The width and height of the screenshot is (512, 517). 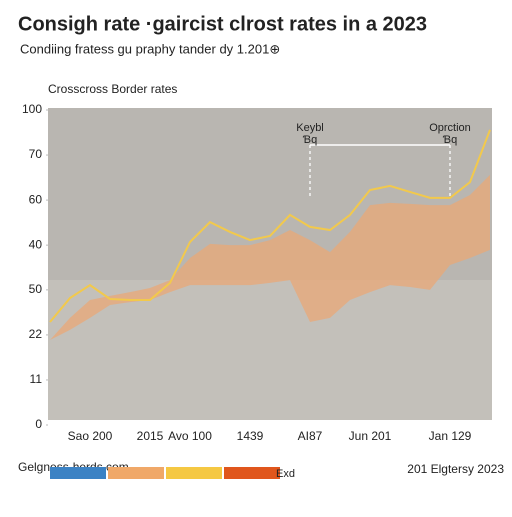 What do you see at coordinates (190, 436) in the screenshot?
I see `x-tick-label: Avo 100` at bounding box center [190, 436].